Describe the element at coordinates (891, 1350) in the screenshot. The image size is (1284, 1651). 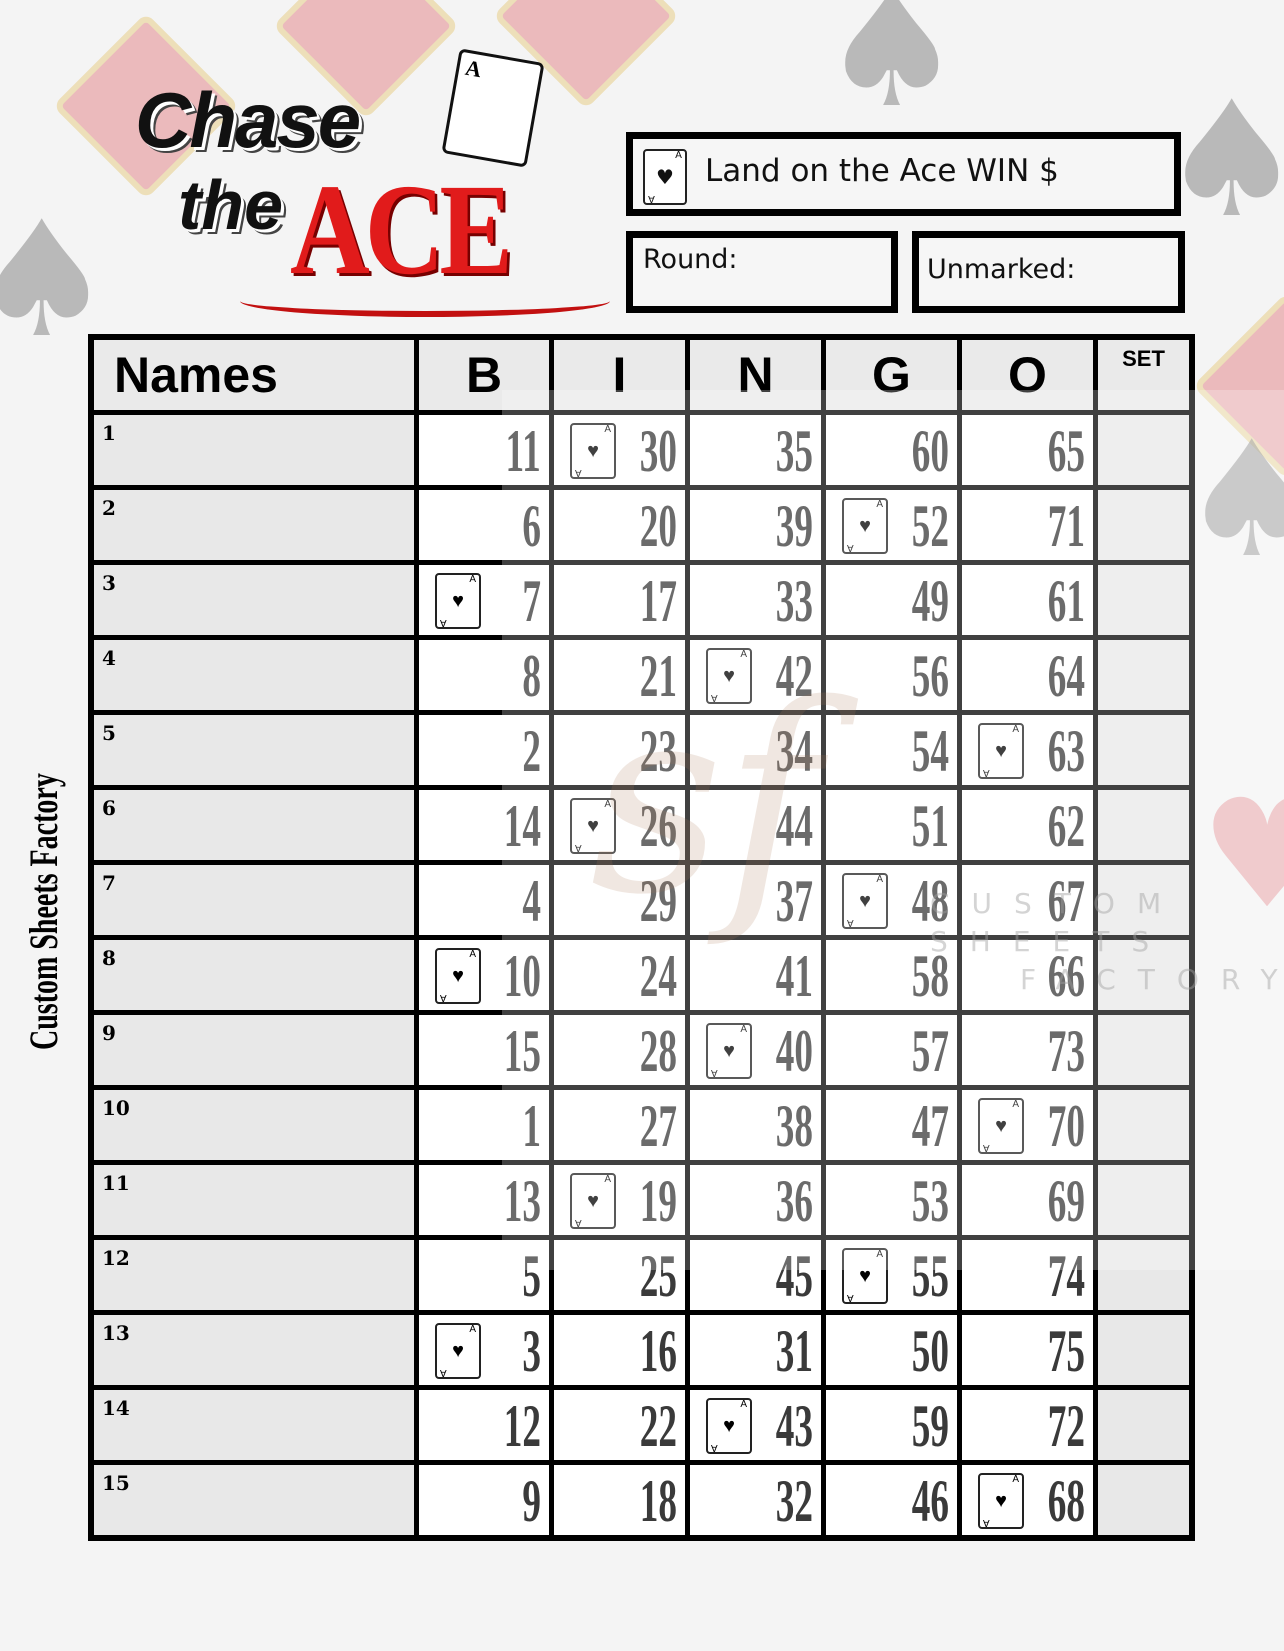
I see `number-cell: 50` at that location.